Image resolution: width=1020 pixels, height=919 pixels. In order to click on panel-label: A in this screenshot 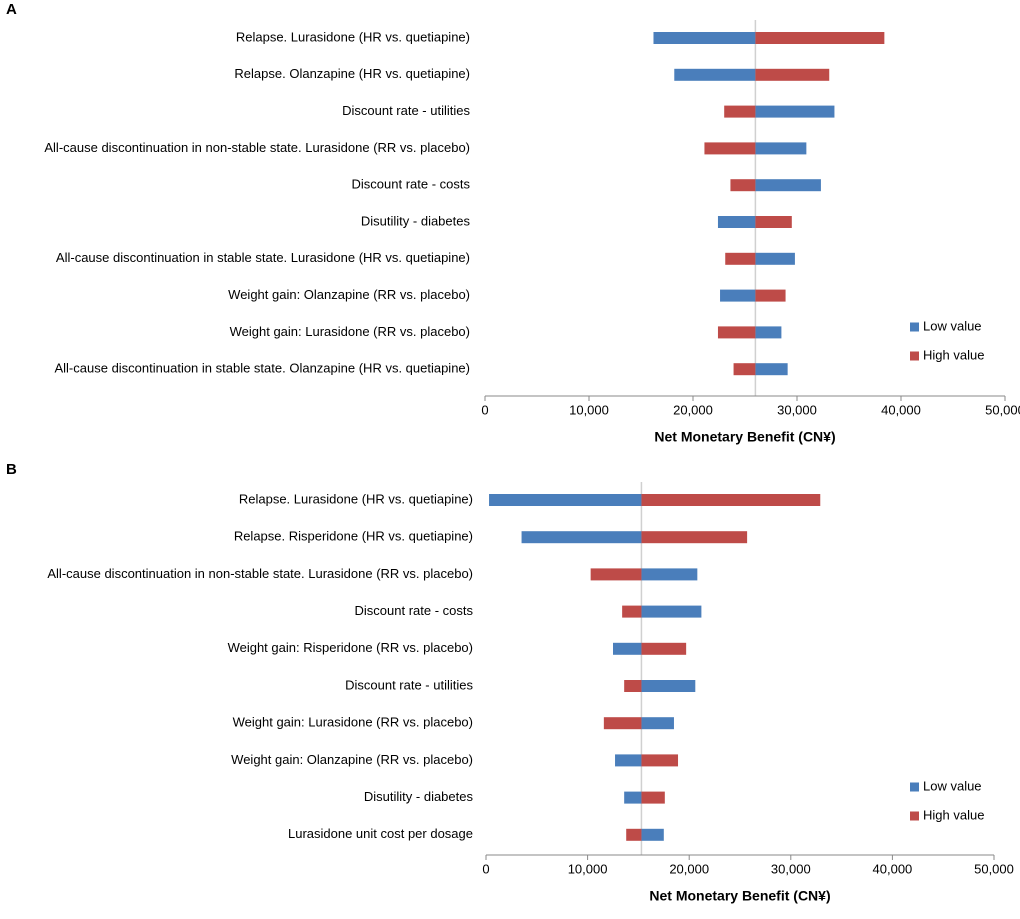, I will do `click(11, 9)`.